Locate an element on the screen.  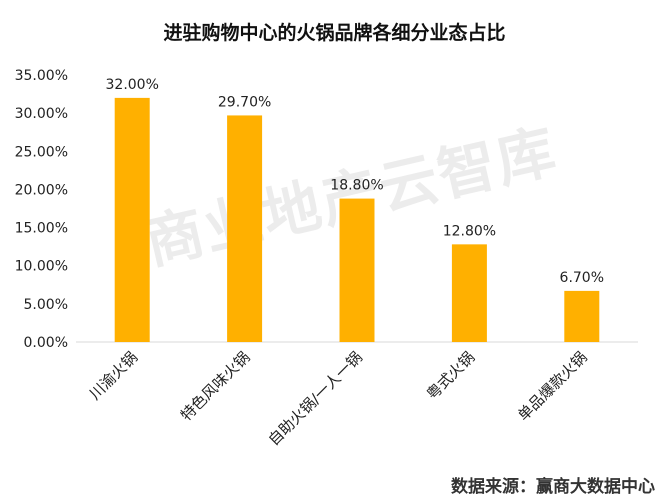
y-tick-label: 0.00% is located at coordinates (46, 343).